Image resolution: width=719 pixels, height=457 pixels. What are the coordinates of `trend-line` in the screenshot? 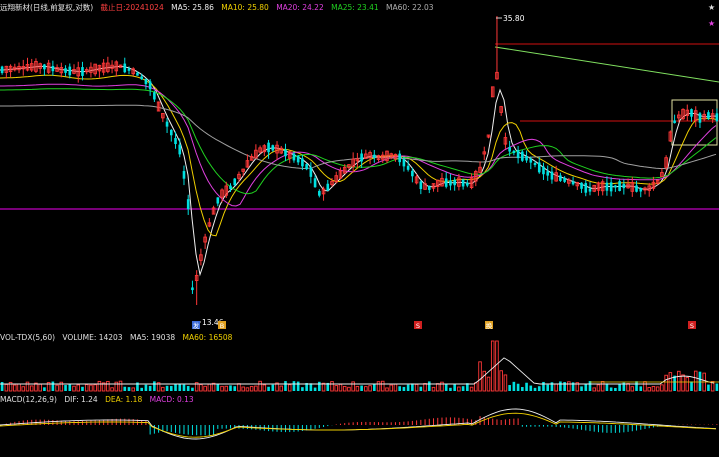 It's located at (606, 64).